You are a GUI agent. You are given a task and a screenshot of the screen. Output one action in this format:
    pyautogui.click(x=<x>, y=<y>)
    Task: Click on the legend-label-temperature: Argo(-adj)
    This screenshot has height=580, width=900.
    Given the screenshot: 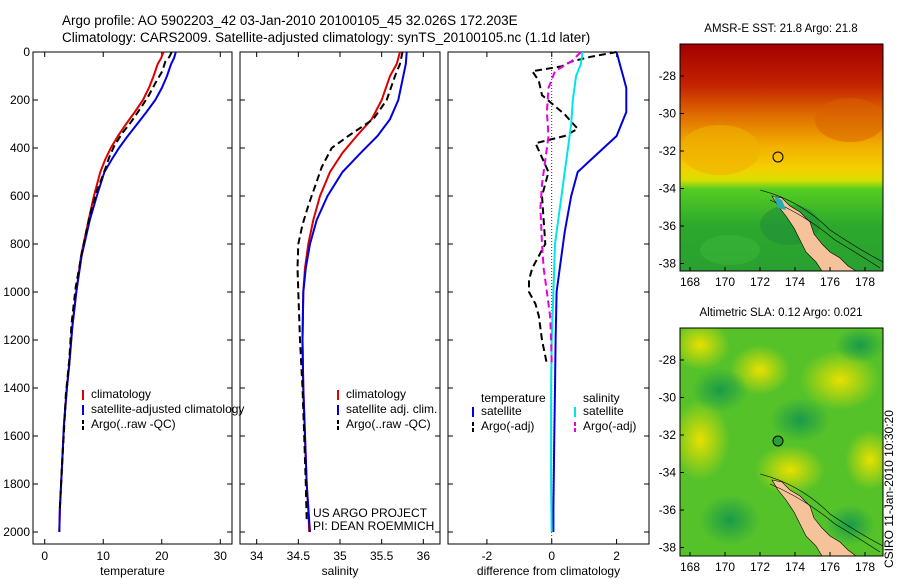 What is the action you would take?
    pyautogui.click(x=507, y=426)
    